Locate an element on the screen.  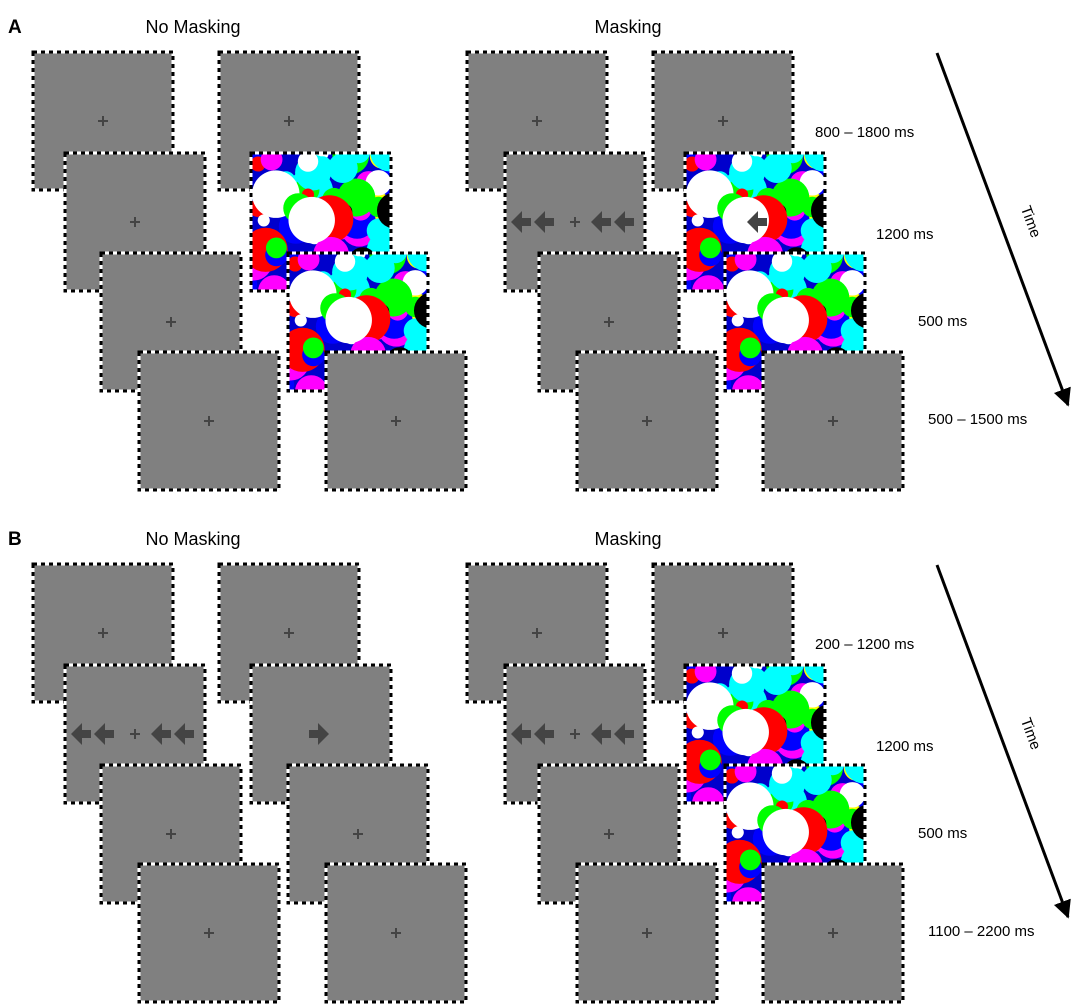
panel-label: B is located at coordinates (15, 539).